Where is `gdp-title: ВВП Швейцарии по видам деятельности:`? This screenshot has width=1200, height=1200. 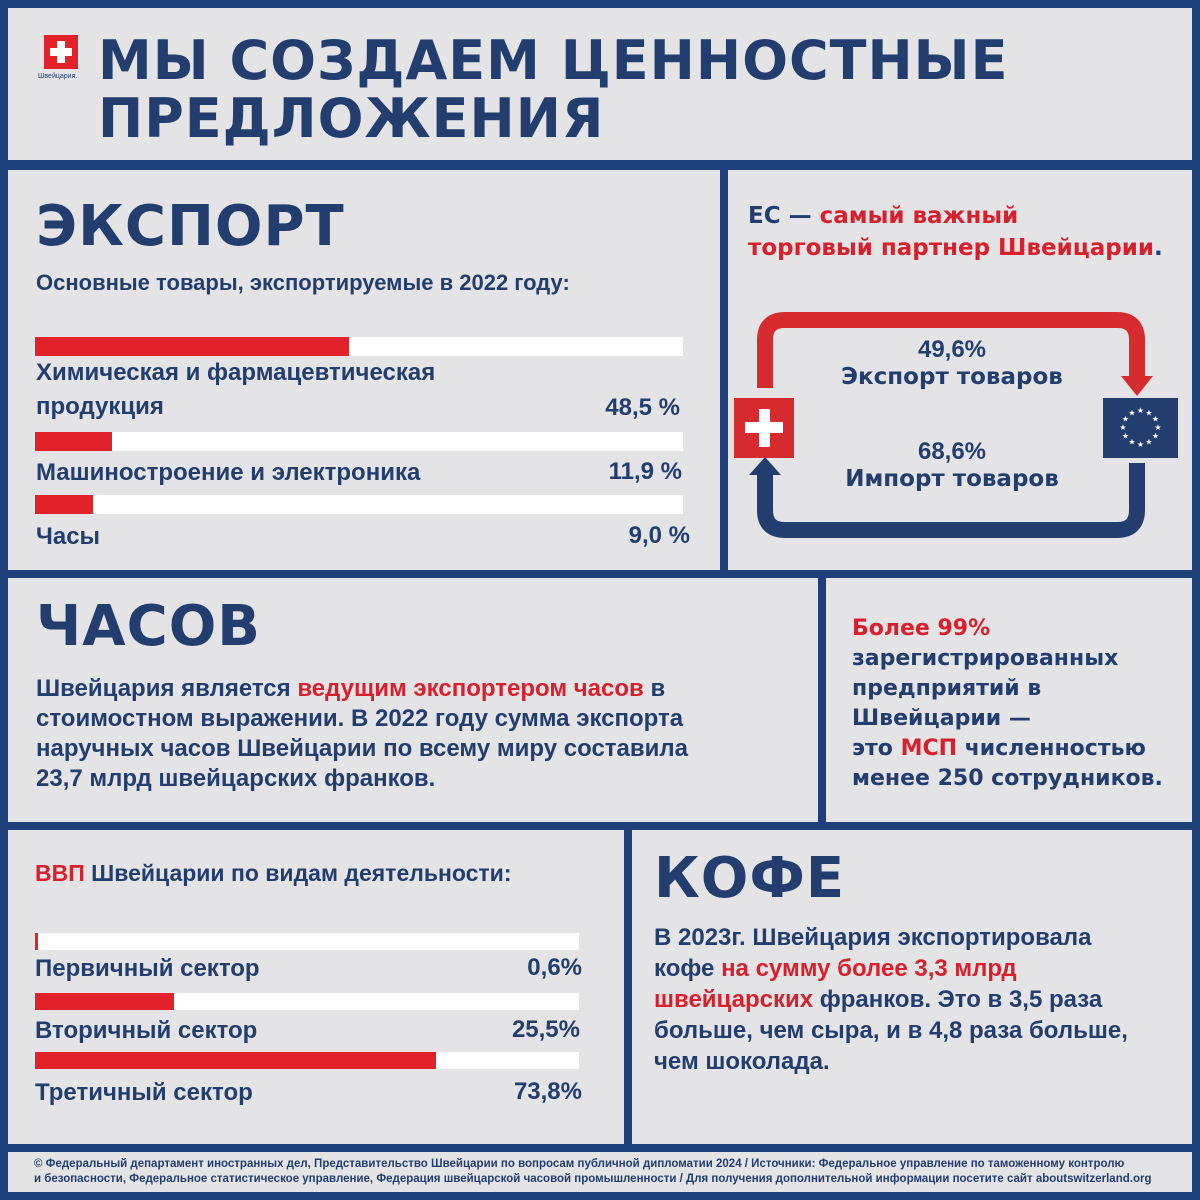
gdp-title: ВВП Швейцарии по видам деятельности: is located at coordinates (273, 873).